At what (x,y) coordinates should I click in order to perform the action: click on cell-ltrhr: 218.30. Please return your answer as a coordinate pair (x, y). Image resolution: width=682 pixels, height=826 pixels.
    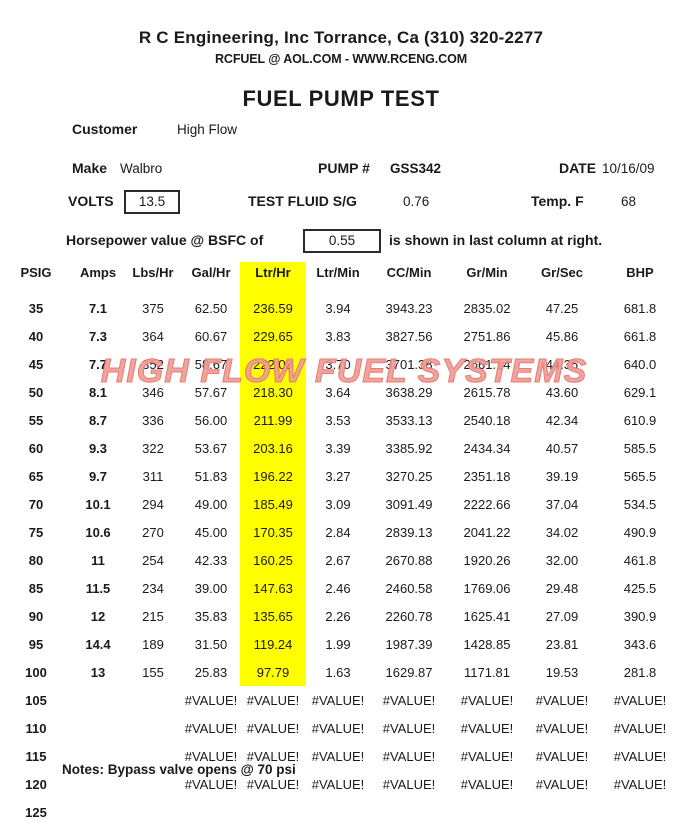
    Looking at the image, I should click on (273, 392).